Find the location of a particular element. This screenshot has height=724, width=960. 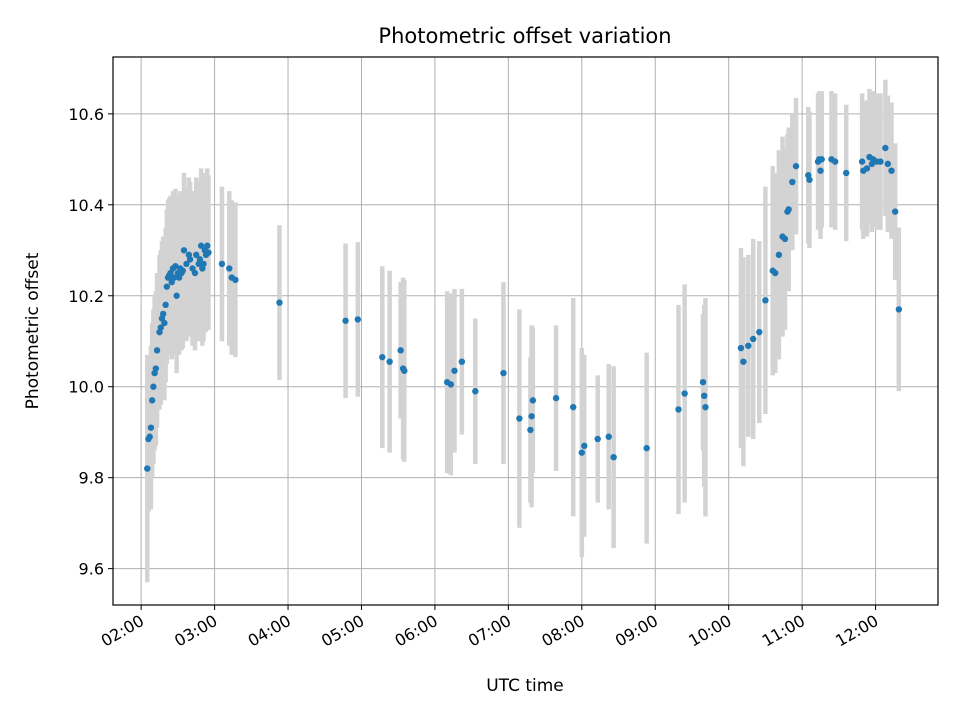

y-tick-label: 10.2 is located at coordinates (86, 296).